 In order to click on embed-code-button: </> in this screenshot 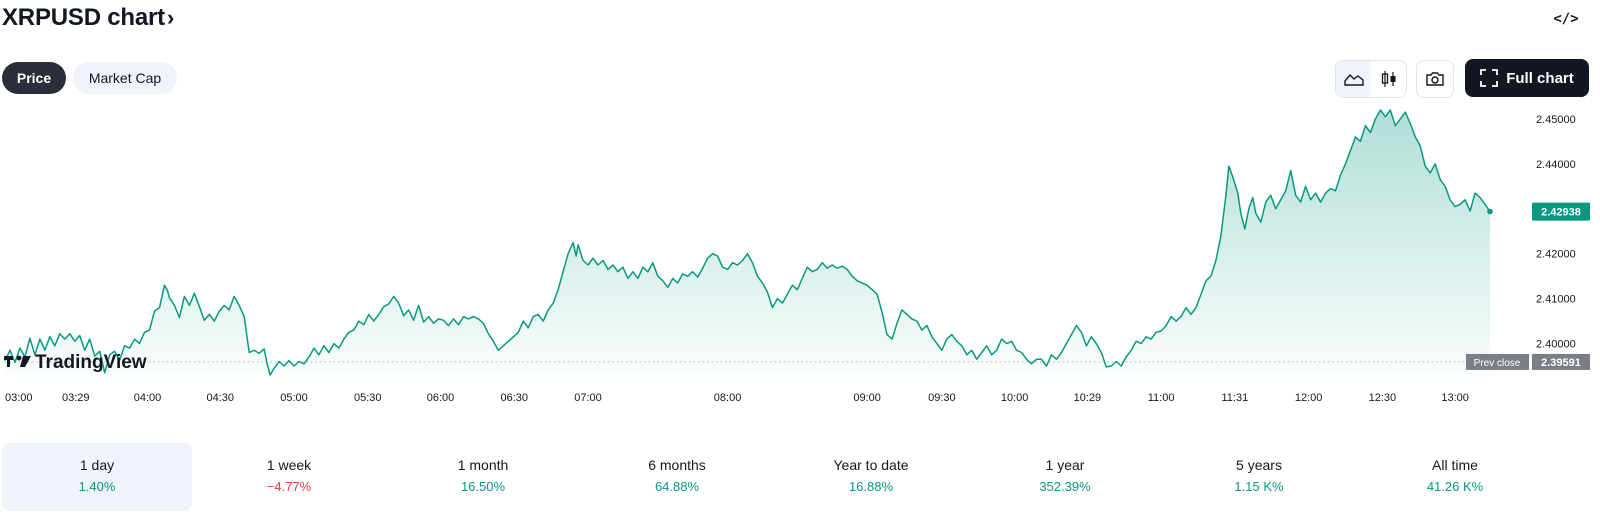, I will do `click(1566, 19)`.